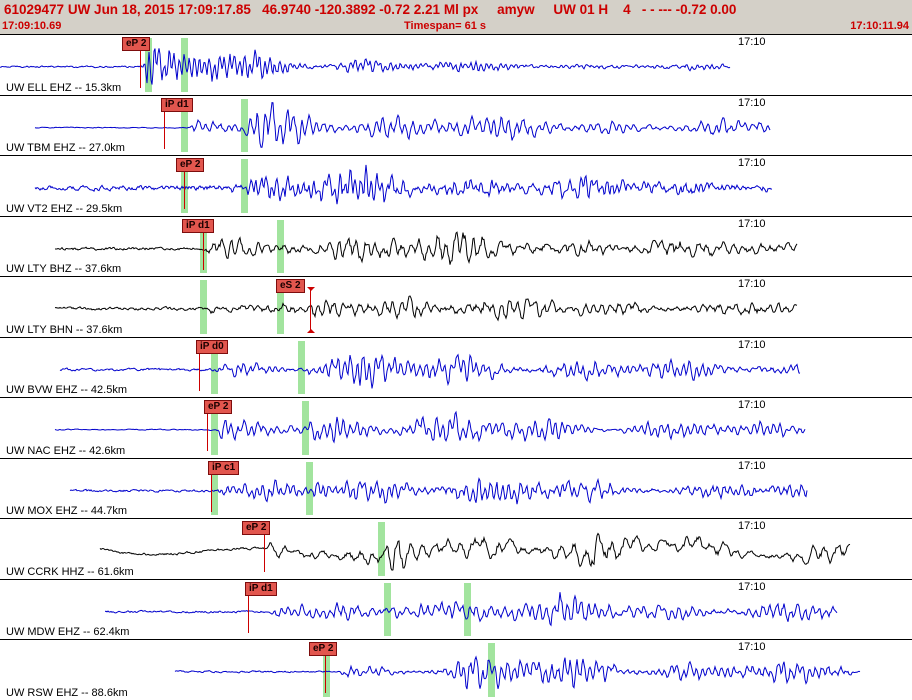 This screenshot has width=912, height=700. I want to click on trace-row: iP d1 17:10 UW LTY BHZ -- 37.6km, so click(456, 247).